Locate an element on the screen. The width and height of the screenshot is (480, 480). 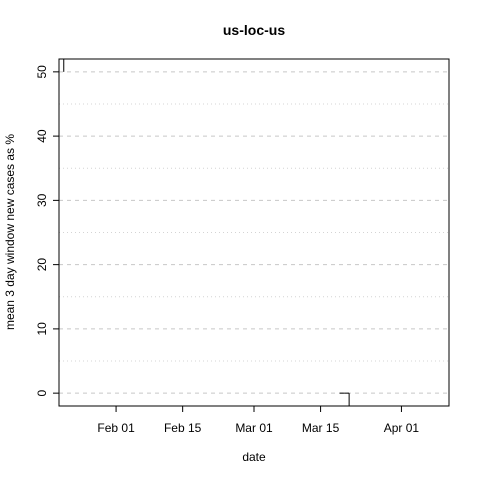
y-tick-label: 10 is located at coordinates (42, 329).